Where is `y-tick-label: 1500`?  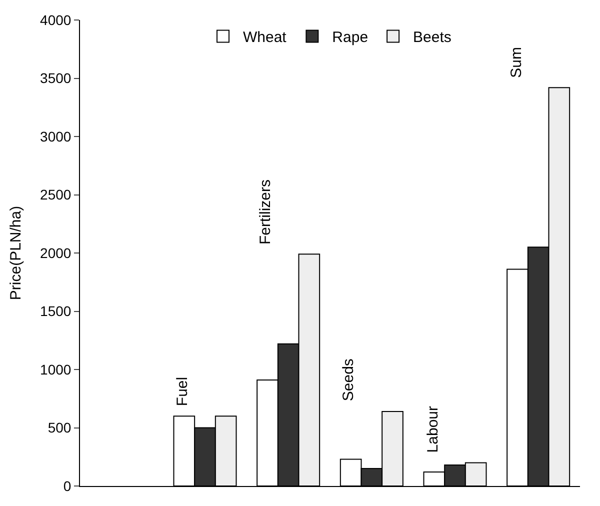 y-tick-label: 1500 is located at coordinates (56, 311).